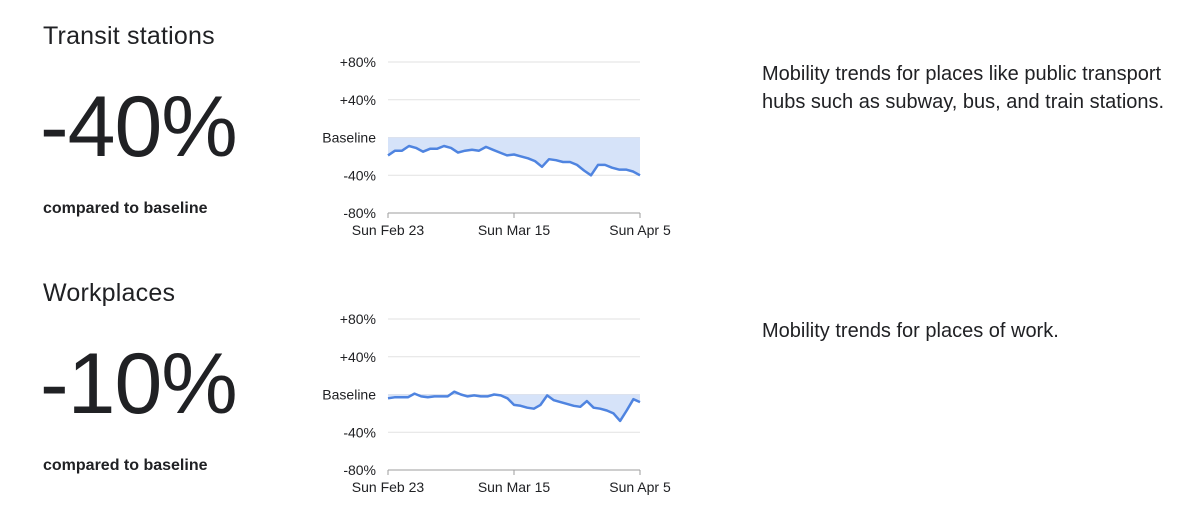 The image size is (1200, 512). I want to click on change-value: -10%, so click(139, 384).